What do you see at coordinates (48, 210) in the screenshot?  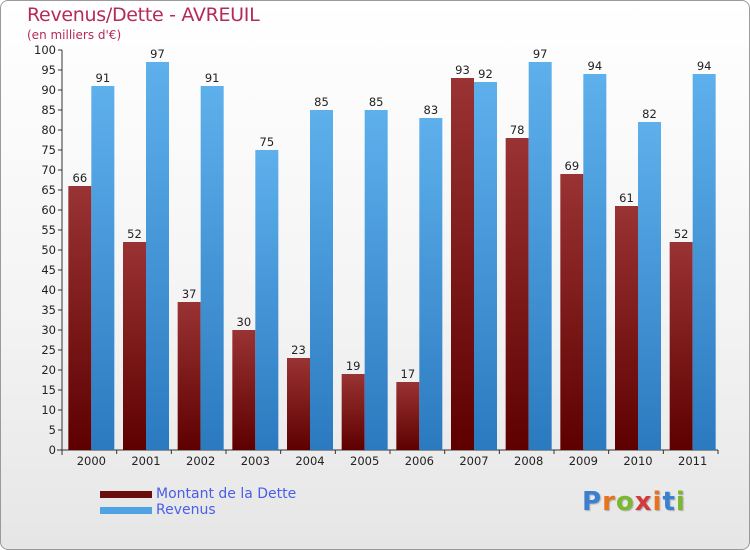 I see `y-tick-label: 60` at bounding box center [48, 210].